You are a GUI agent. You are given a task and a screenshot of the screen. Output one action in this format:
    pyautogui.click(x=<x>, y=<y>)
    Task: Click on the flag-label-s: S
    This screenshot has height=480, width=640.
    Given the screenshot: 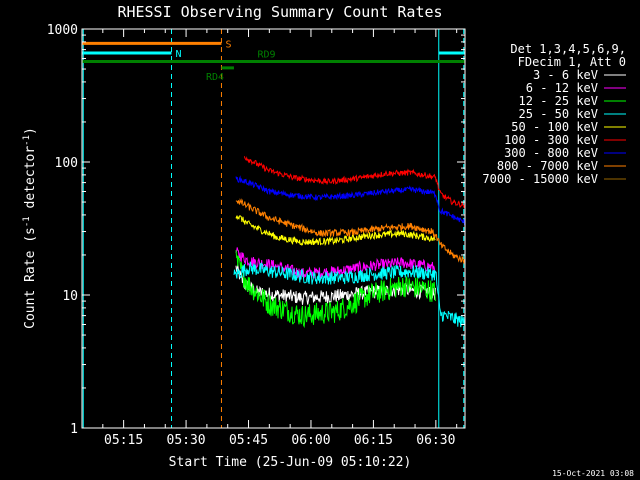 What is the action you would take?
    pyautogui.click(x=228, y=44)
    